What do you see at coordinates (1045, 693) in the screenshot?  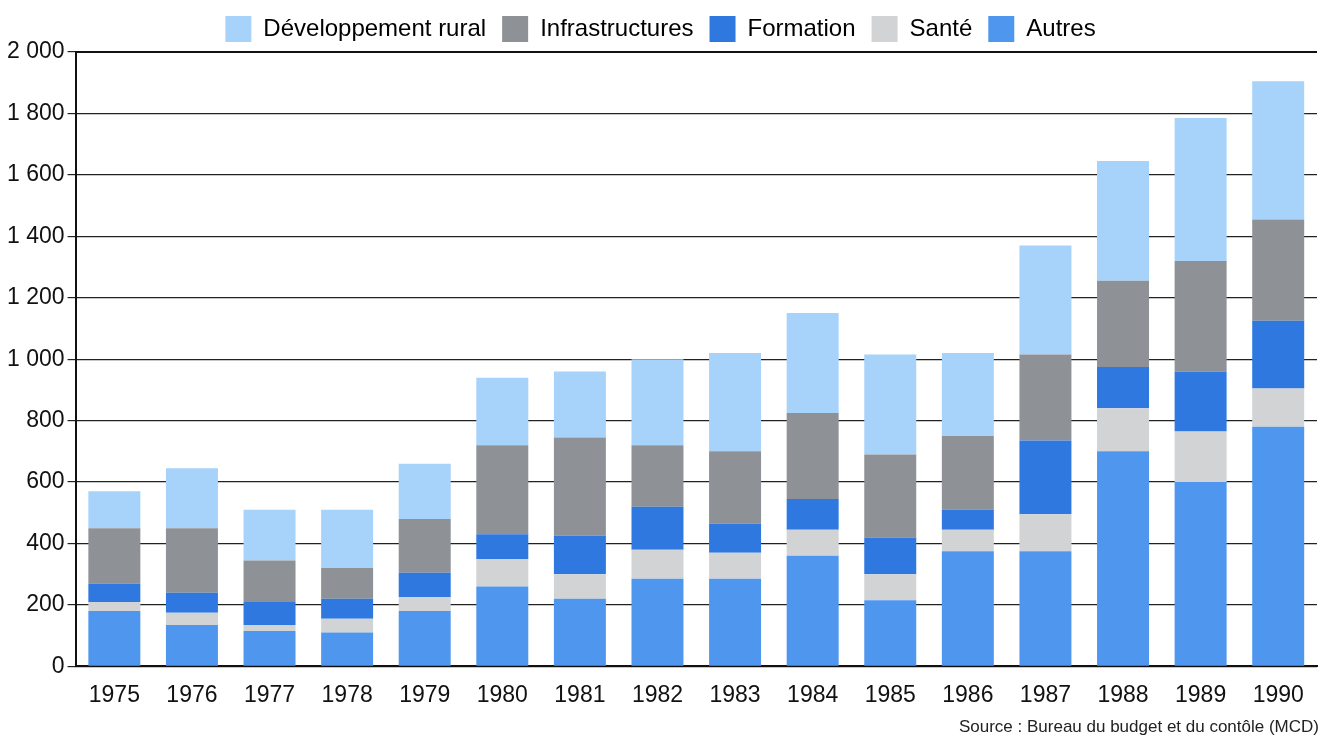 I see `x-tick-label: 1987` at bounding box center [1045, 693].